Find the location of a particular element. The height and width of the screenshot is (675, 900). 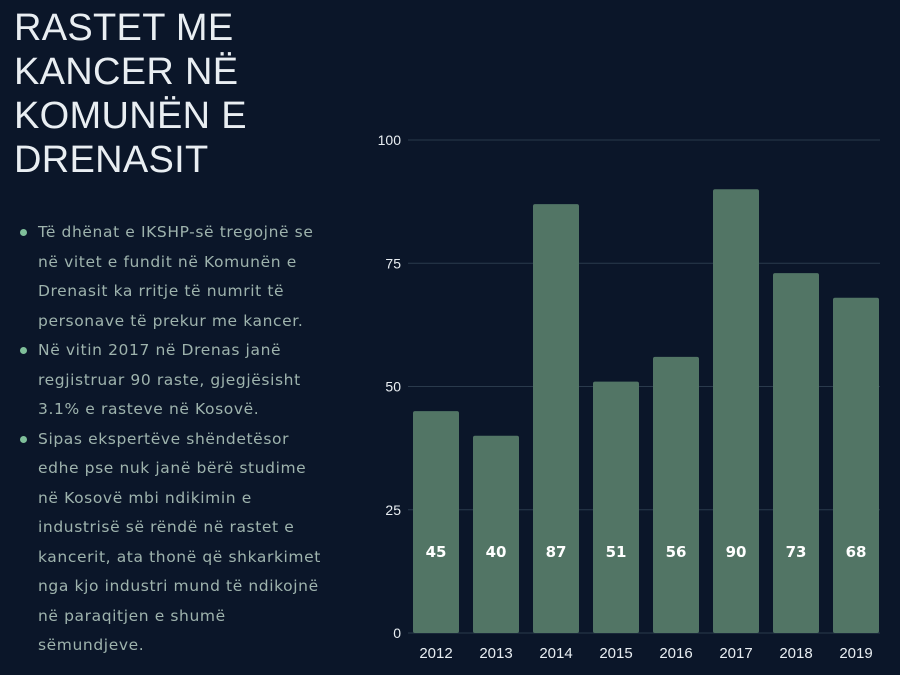

x-tick-label: 2016 is located at coordinates (675, 653).